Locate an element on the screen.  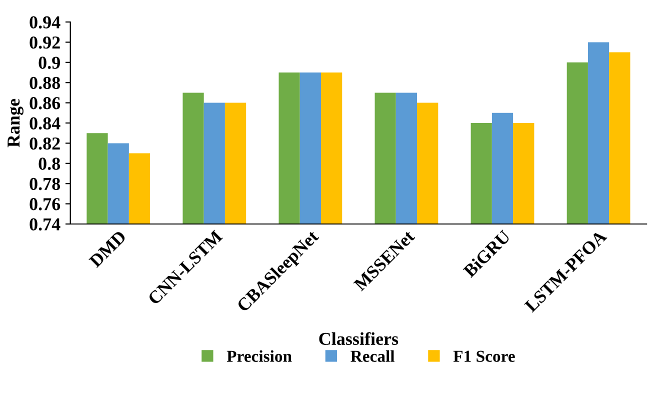
legend-label: Recall is located at coordinates (372, 356).